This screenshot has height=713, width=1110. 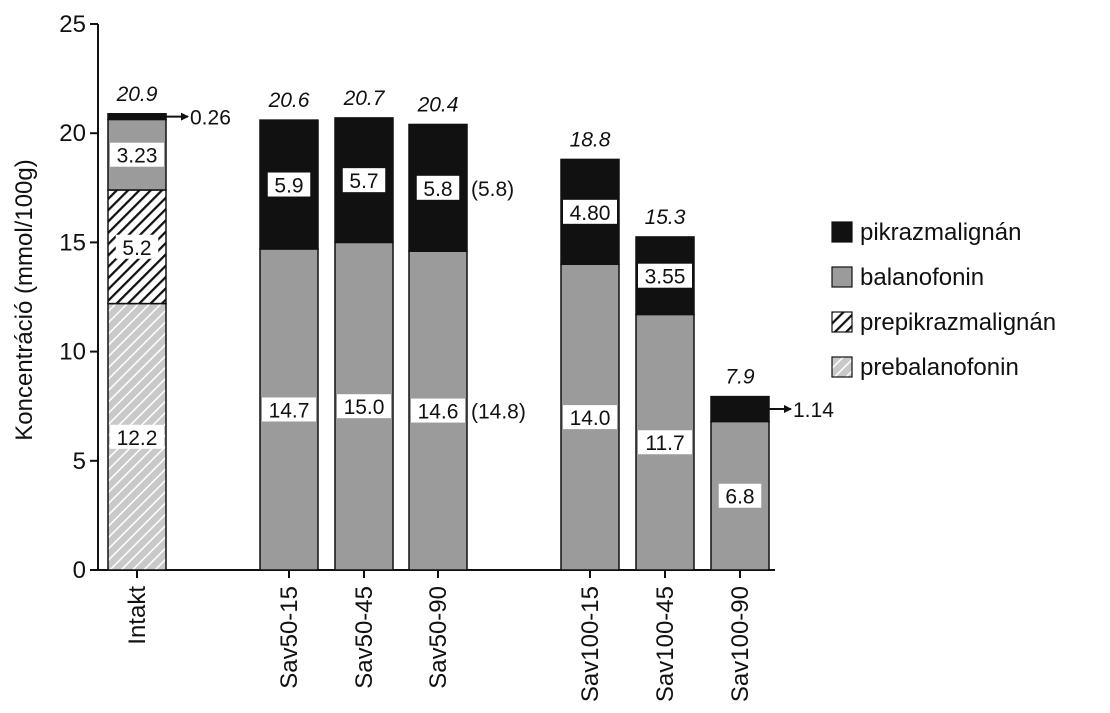 What do you see at coordinates (210, 118) in the screenshot?
I see `annotation-label: 0.26` at bounding box center [210, 118].